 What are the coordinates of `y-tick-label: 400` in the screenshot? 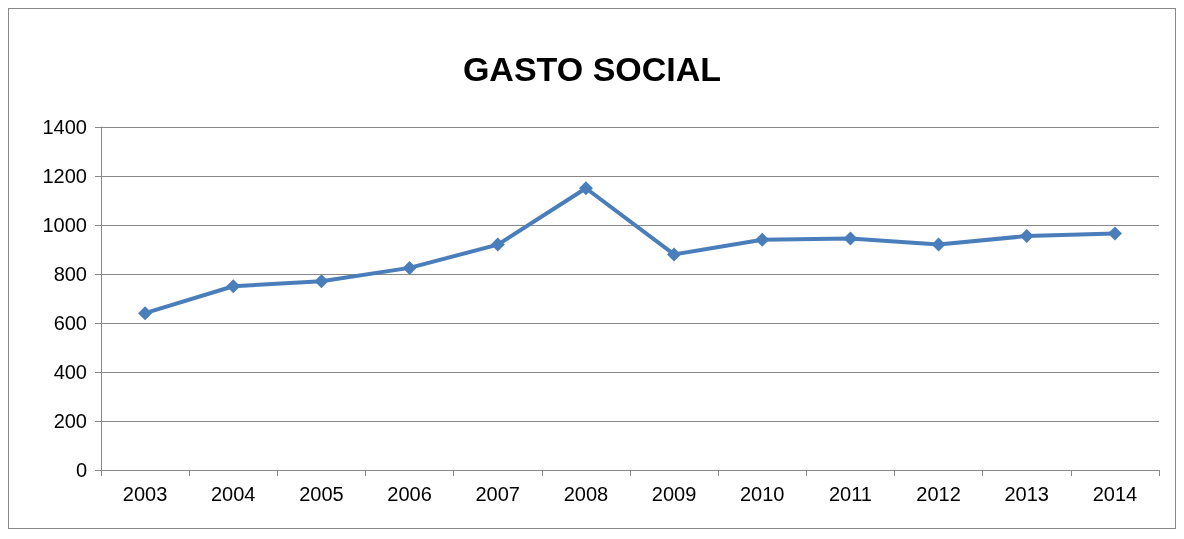 It's located at (70, 372).